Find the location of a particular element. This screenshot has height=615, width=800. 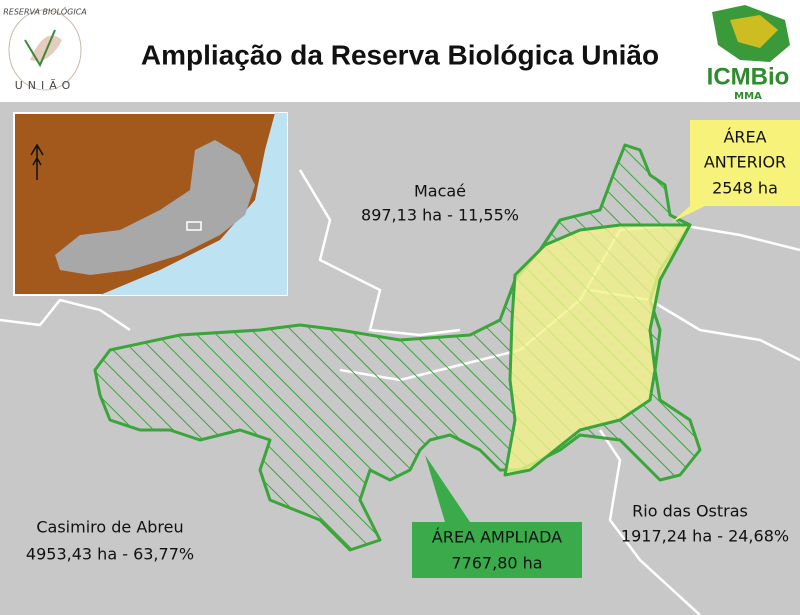

callout-text: ÁREA is located at coordinates (744, 137).